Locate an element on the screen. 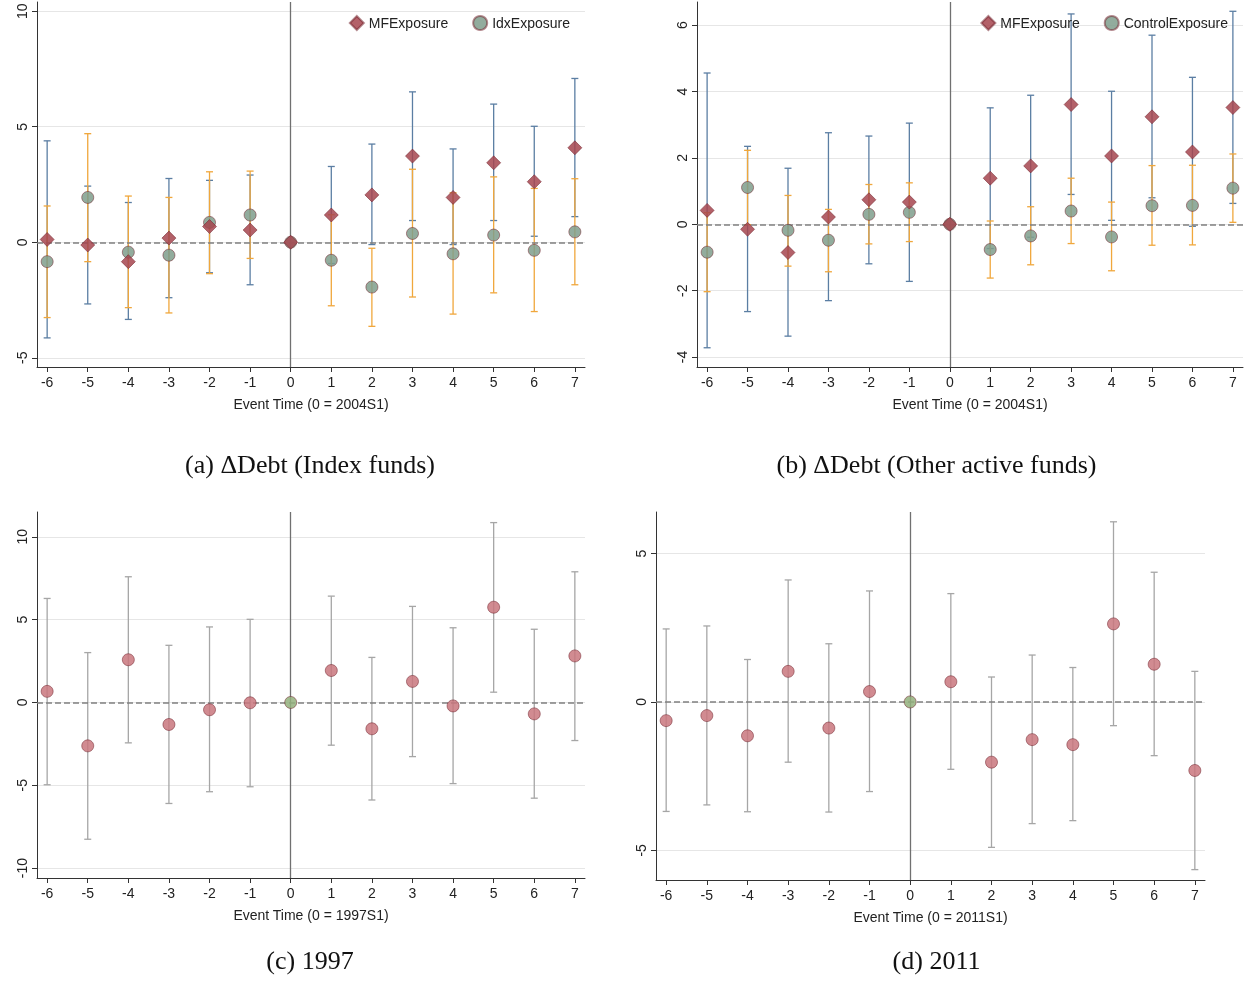  y-tick-label: 2 is located at coordinates (682, 157).